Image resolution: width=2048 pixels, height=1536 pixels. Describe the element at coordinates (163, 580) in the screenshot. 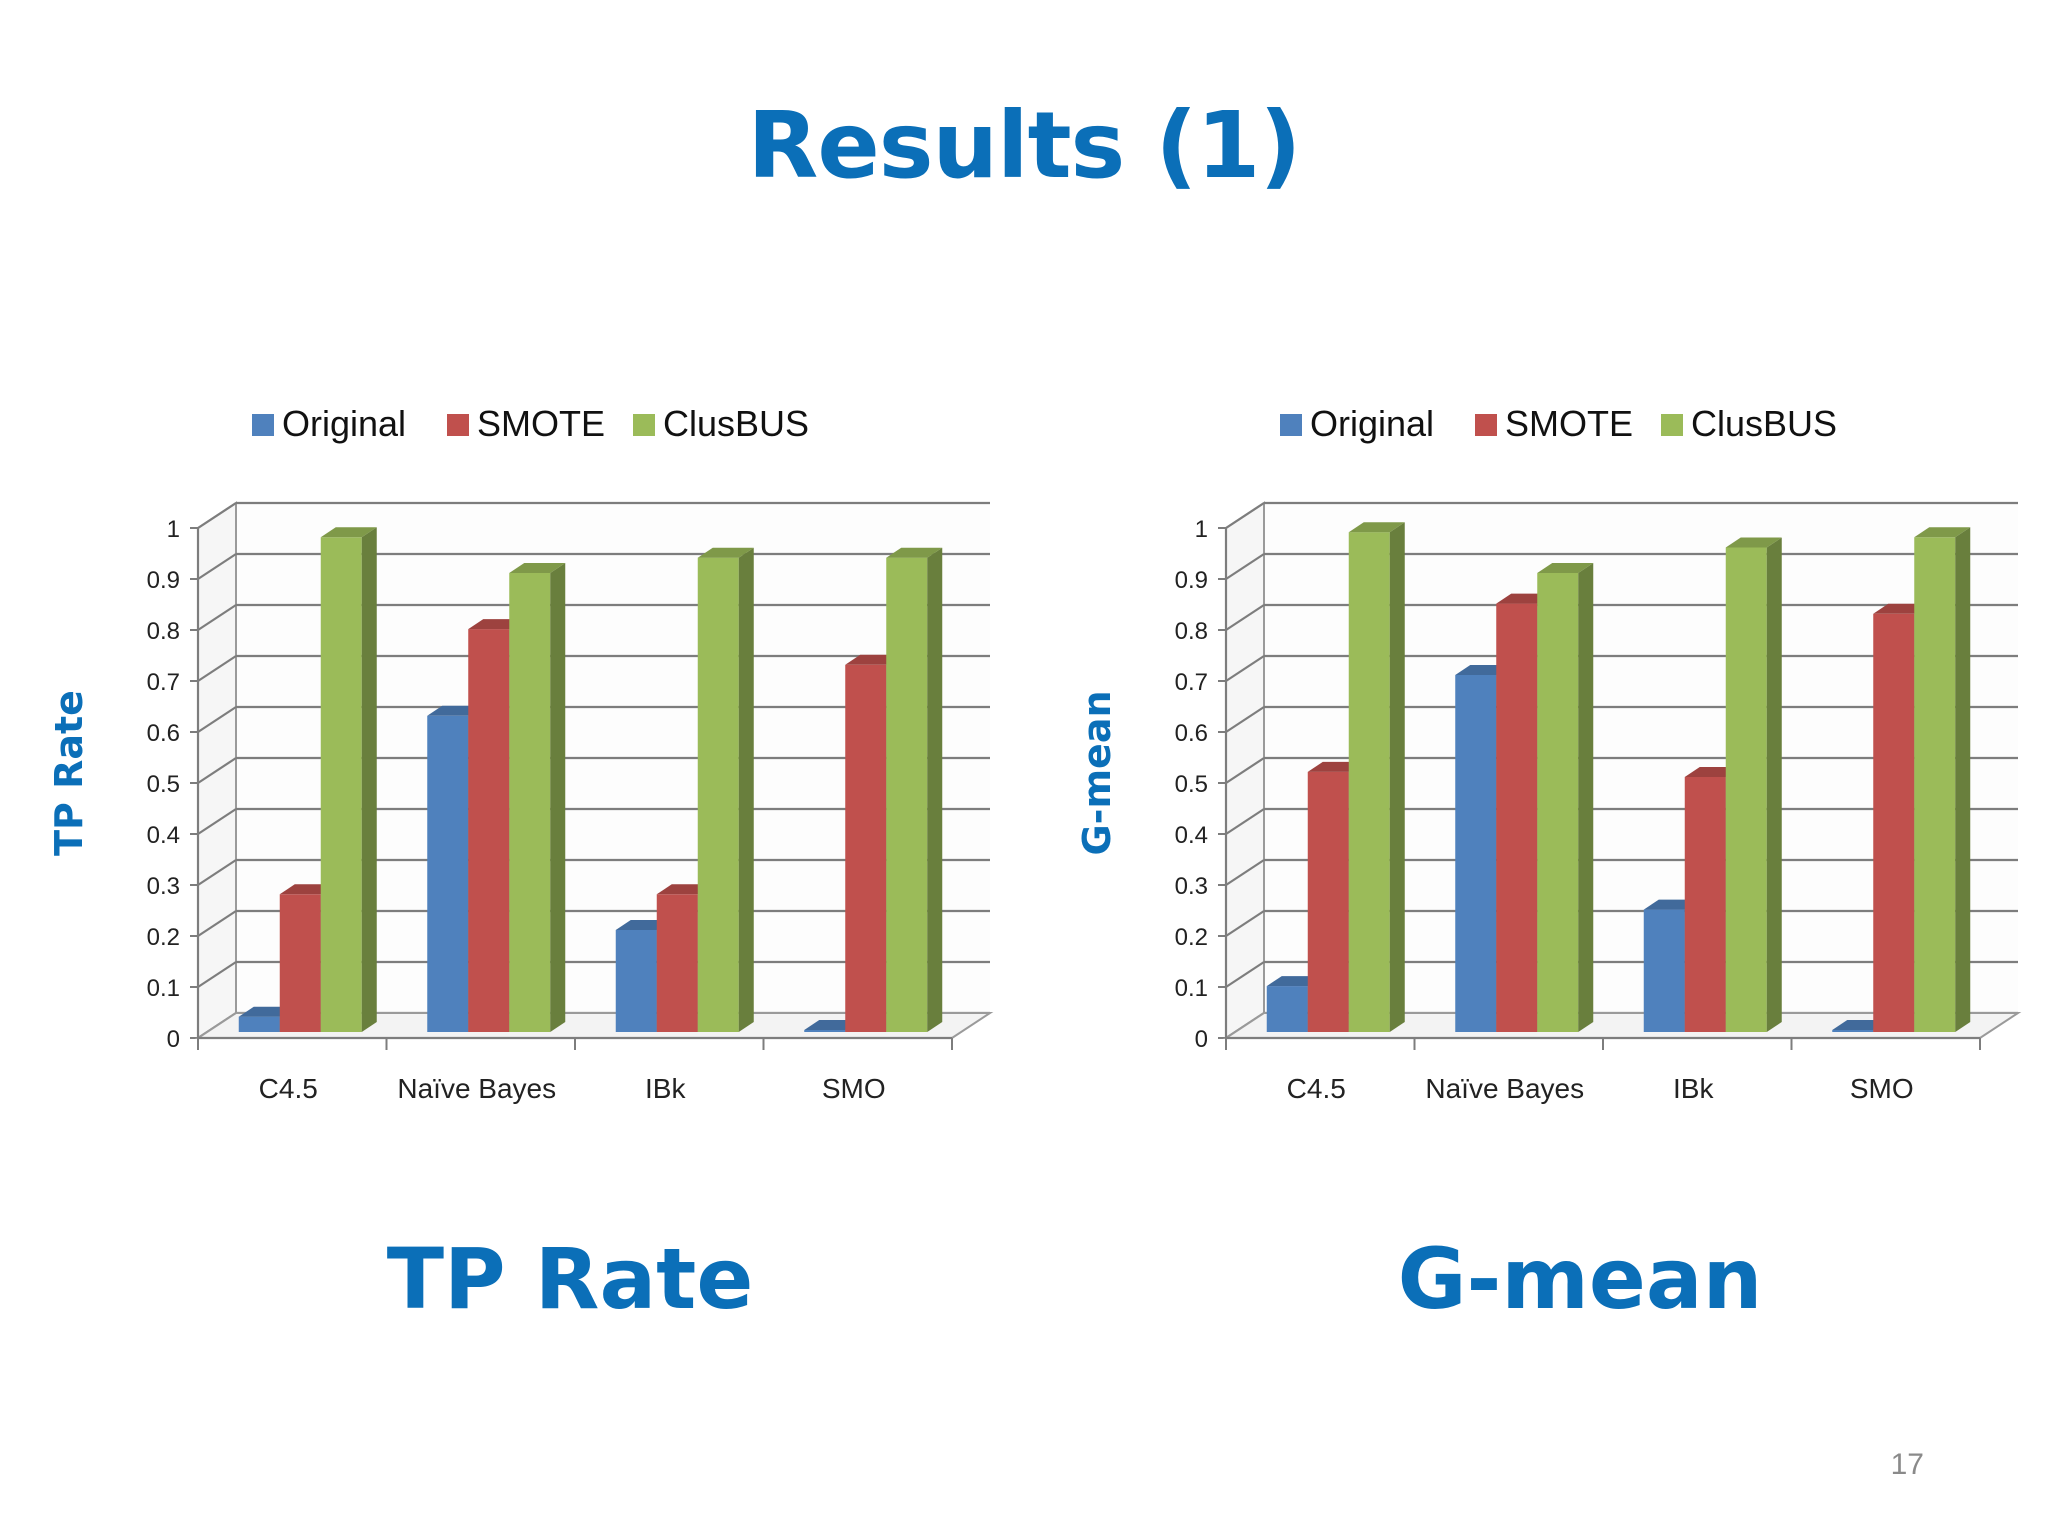

I see `tp-rate-ytick-label: 0.9` at that location.